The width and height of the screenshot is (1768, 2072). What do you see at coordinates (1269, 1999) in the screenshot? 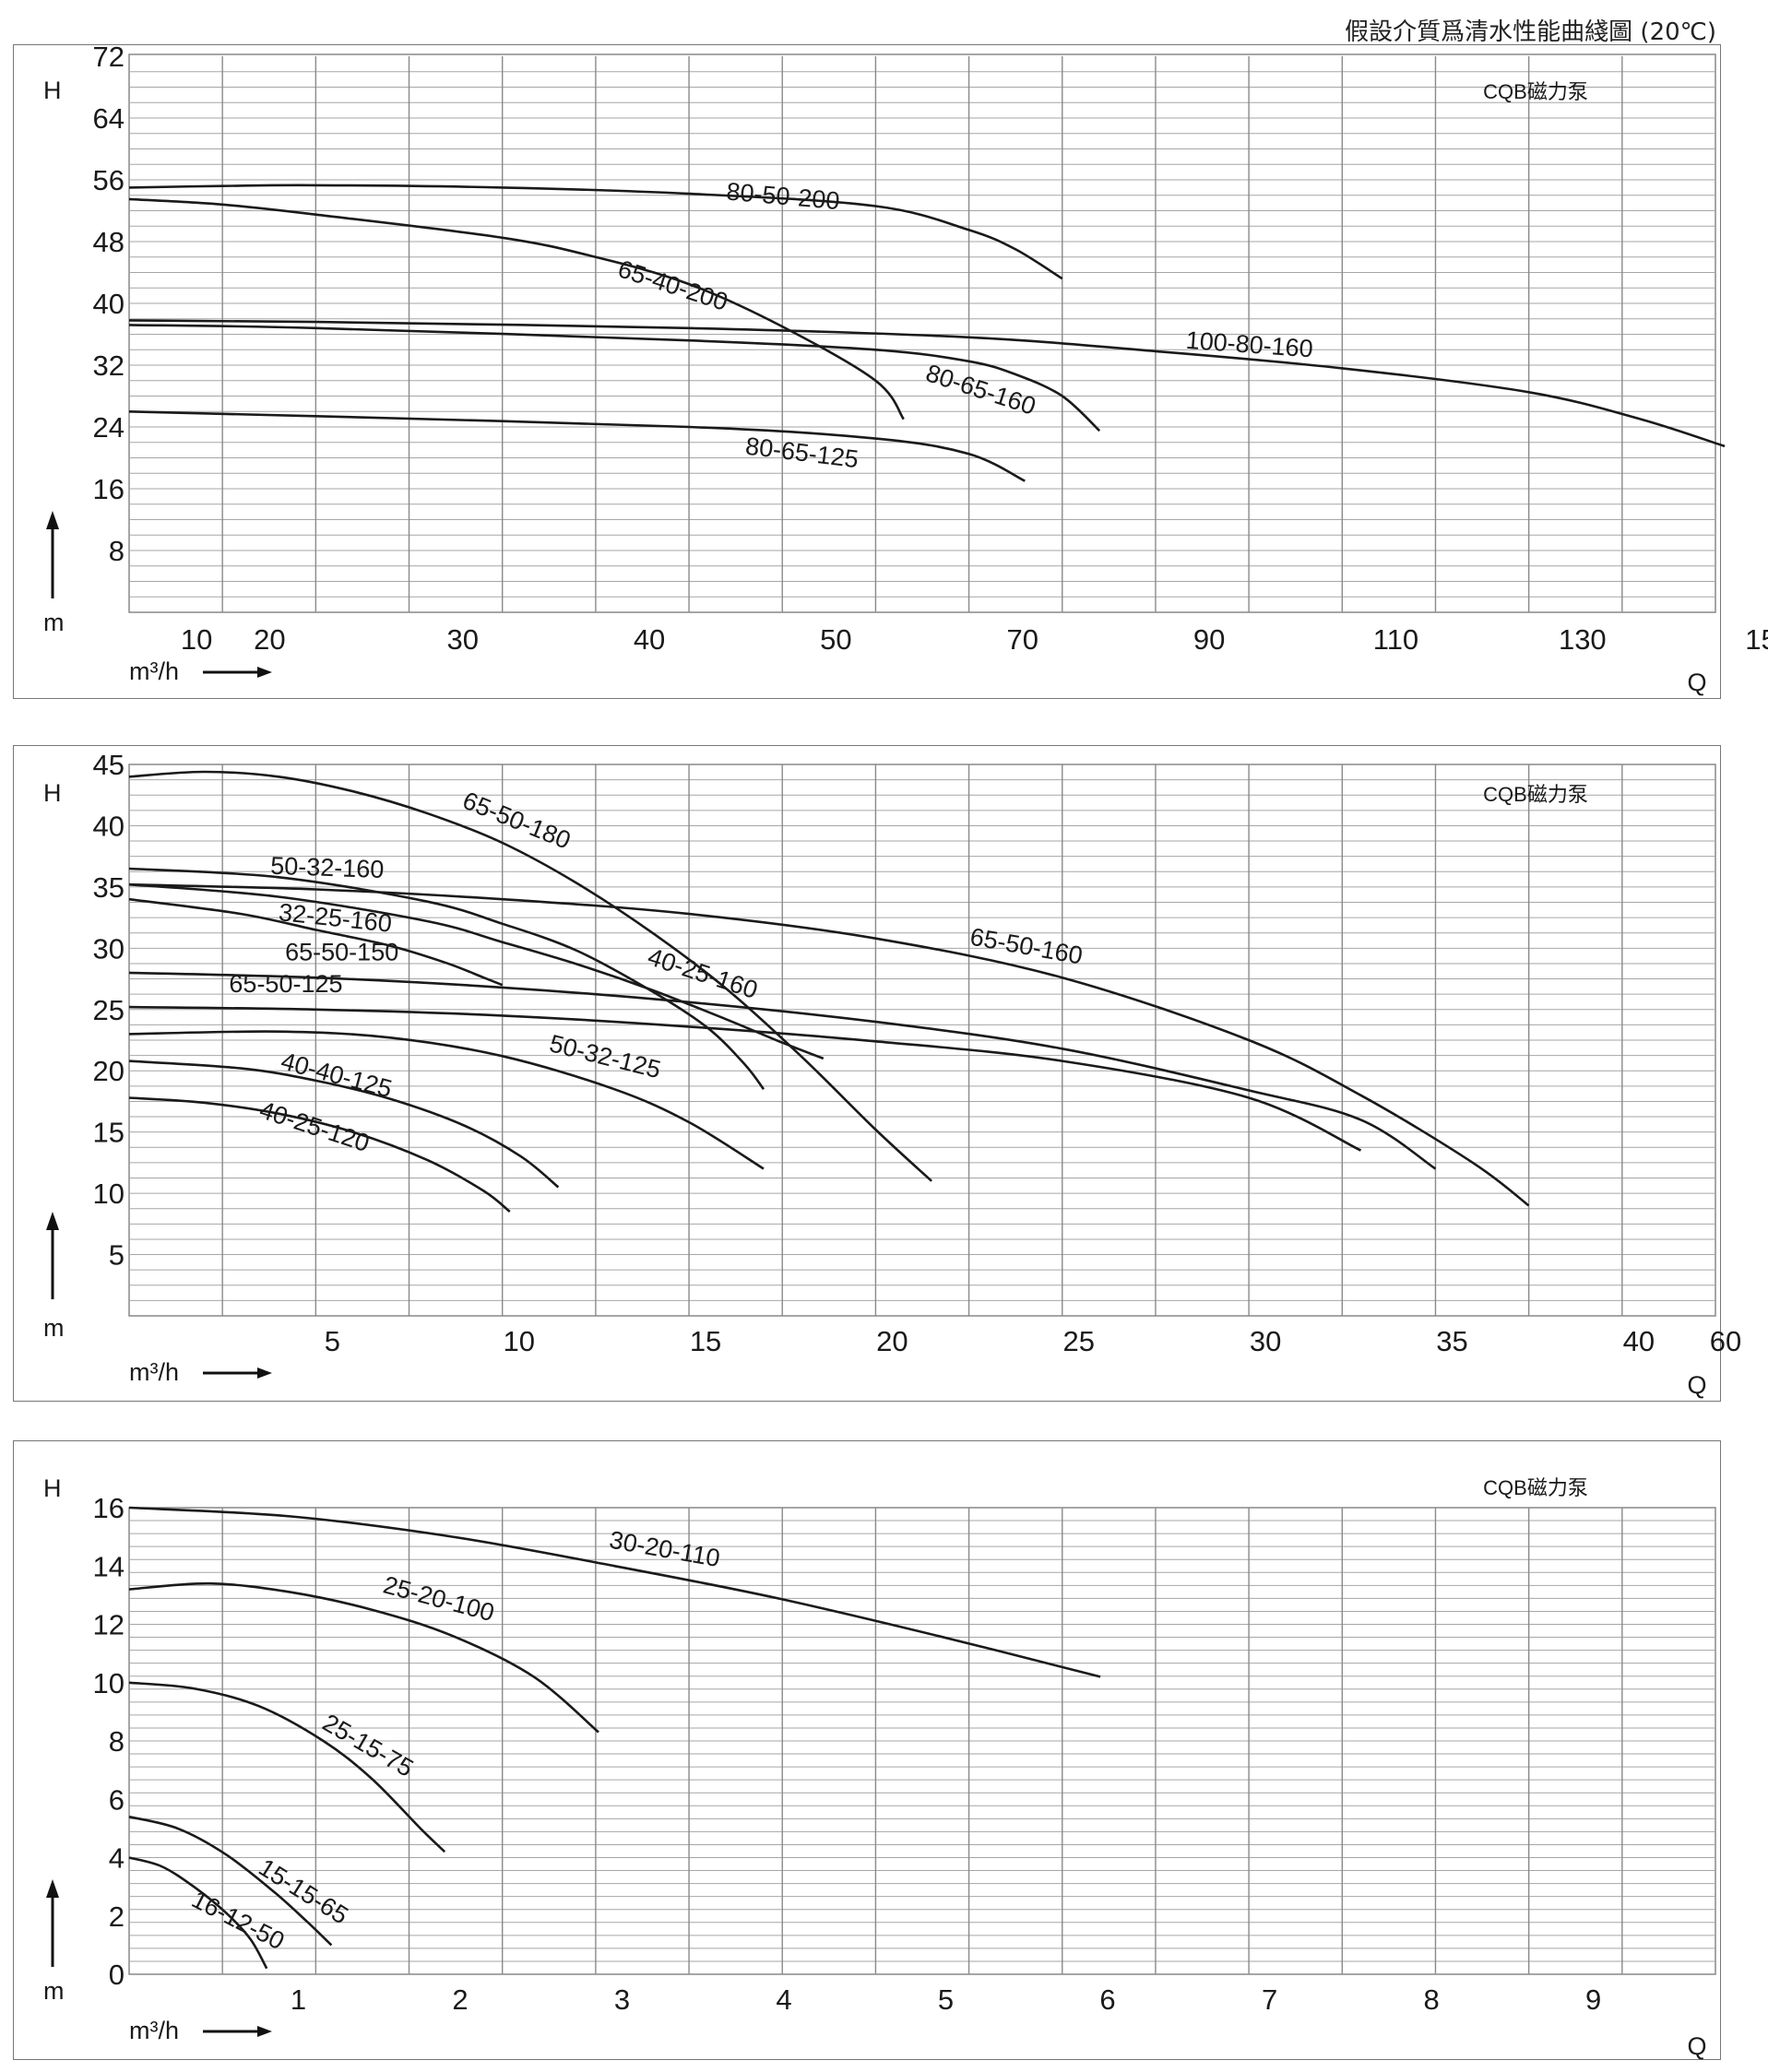
I see `x-tick-label: 7` at bounding box center [1269, 1999].